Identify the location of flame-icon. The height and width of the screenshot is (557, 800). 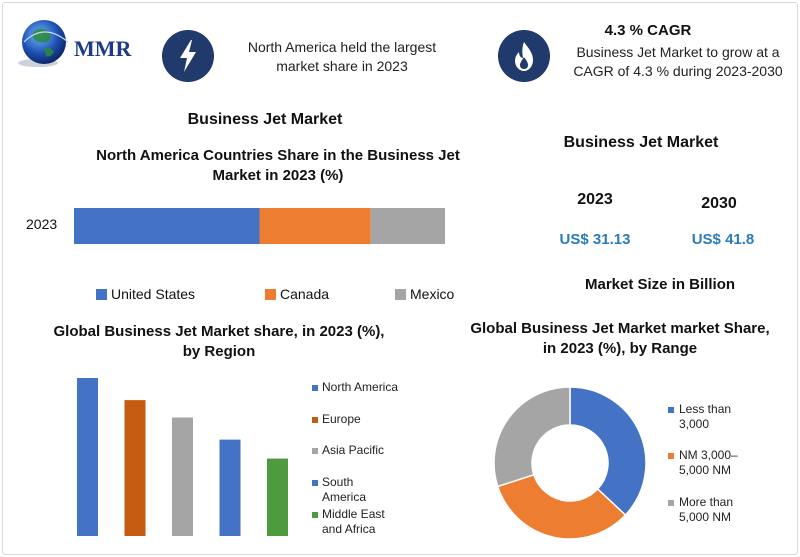
(524, 56).